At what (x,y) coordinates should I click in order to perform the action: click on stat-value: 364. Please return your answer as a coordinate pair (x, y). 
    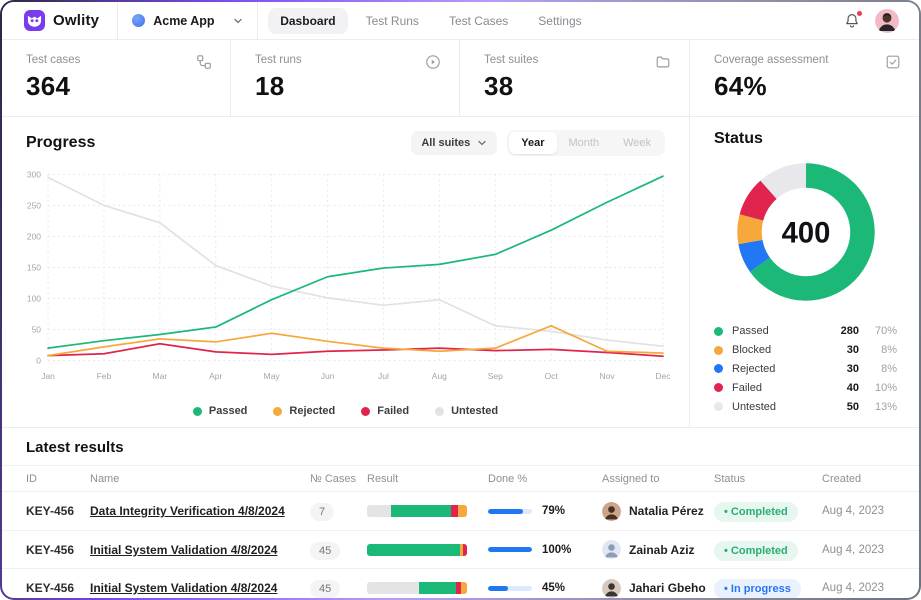
    Looking at the image, I should click on (48, 86).